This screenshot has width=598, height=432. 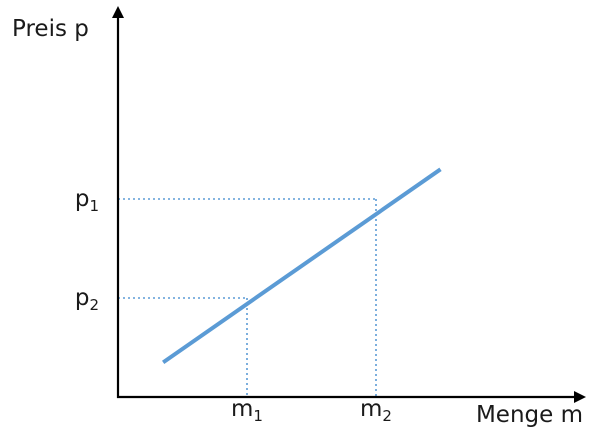 What do you see at coordinates (87, 200) in the screenshot?
I see `y-tick-label-p1: p1` at bounding box center [87, 200].